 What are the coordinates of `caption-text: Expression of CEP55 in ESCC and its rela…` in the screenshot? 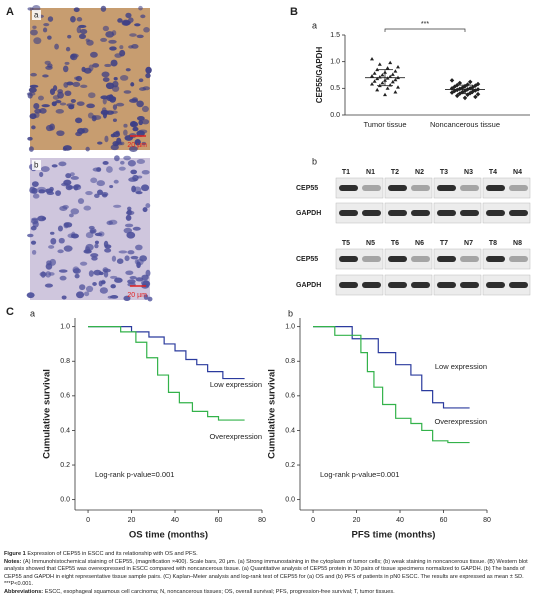 It's located at (112, 554).